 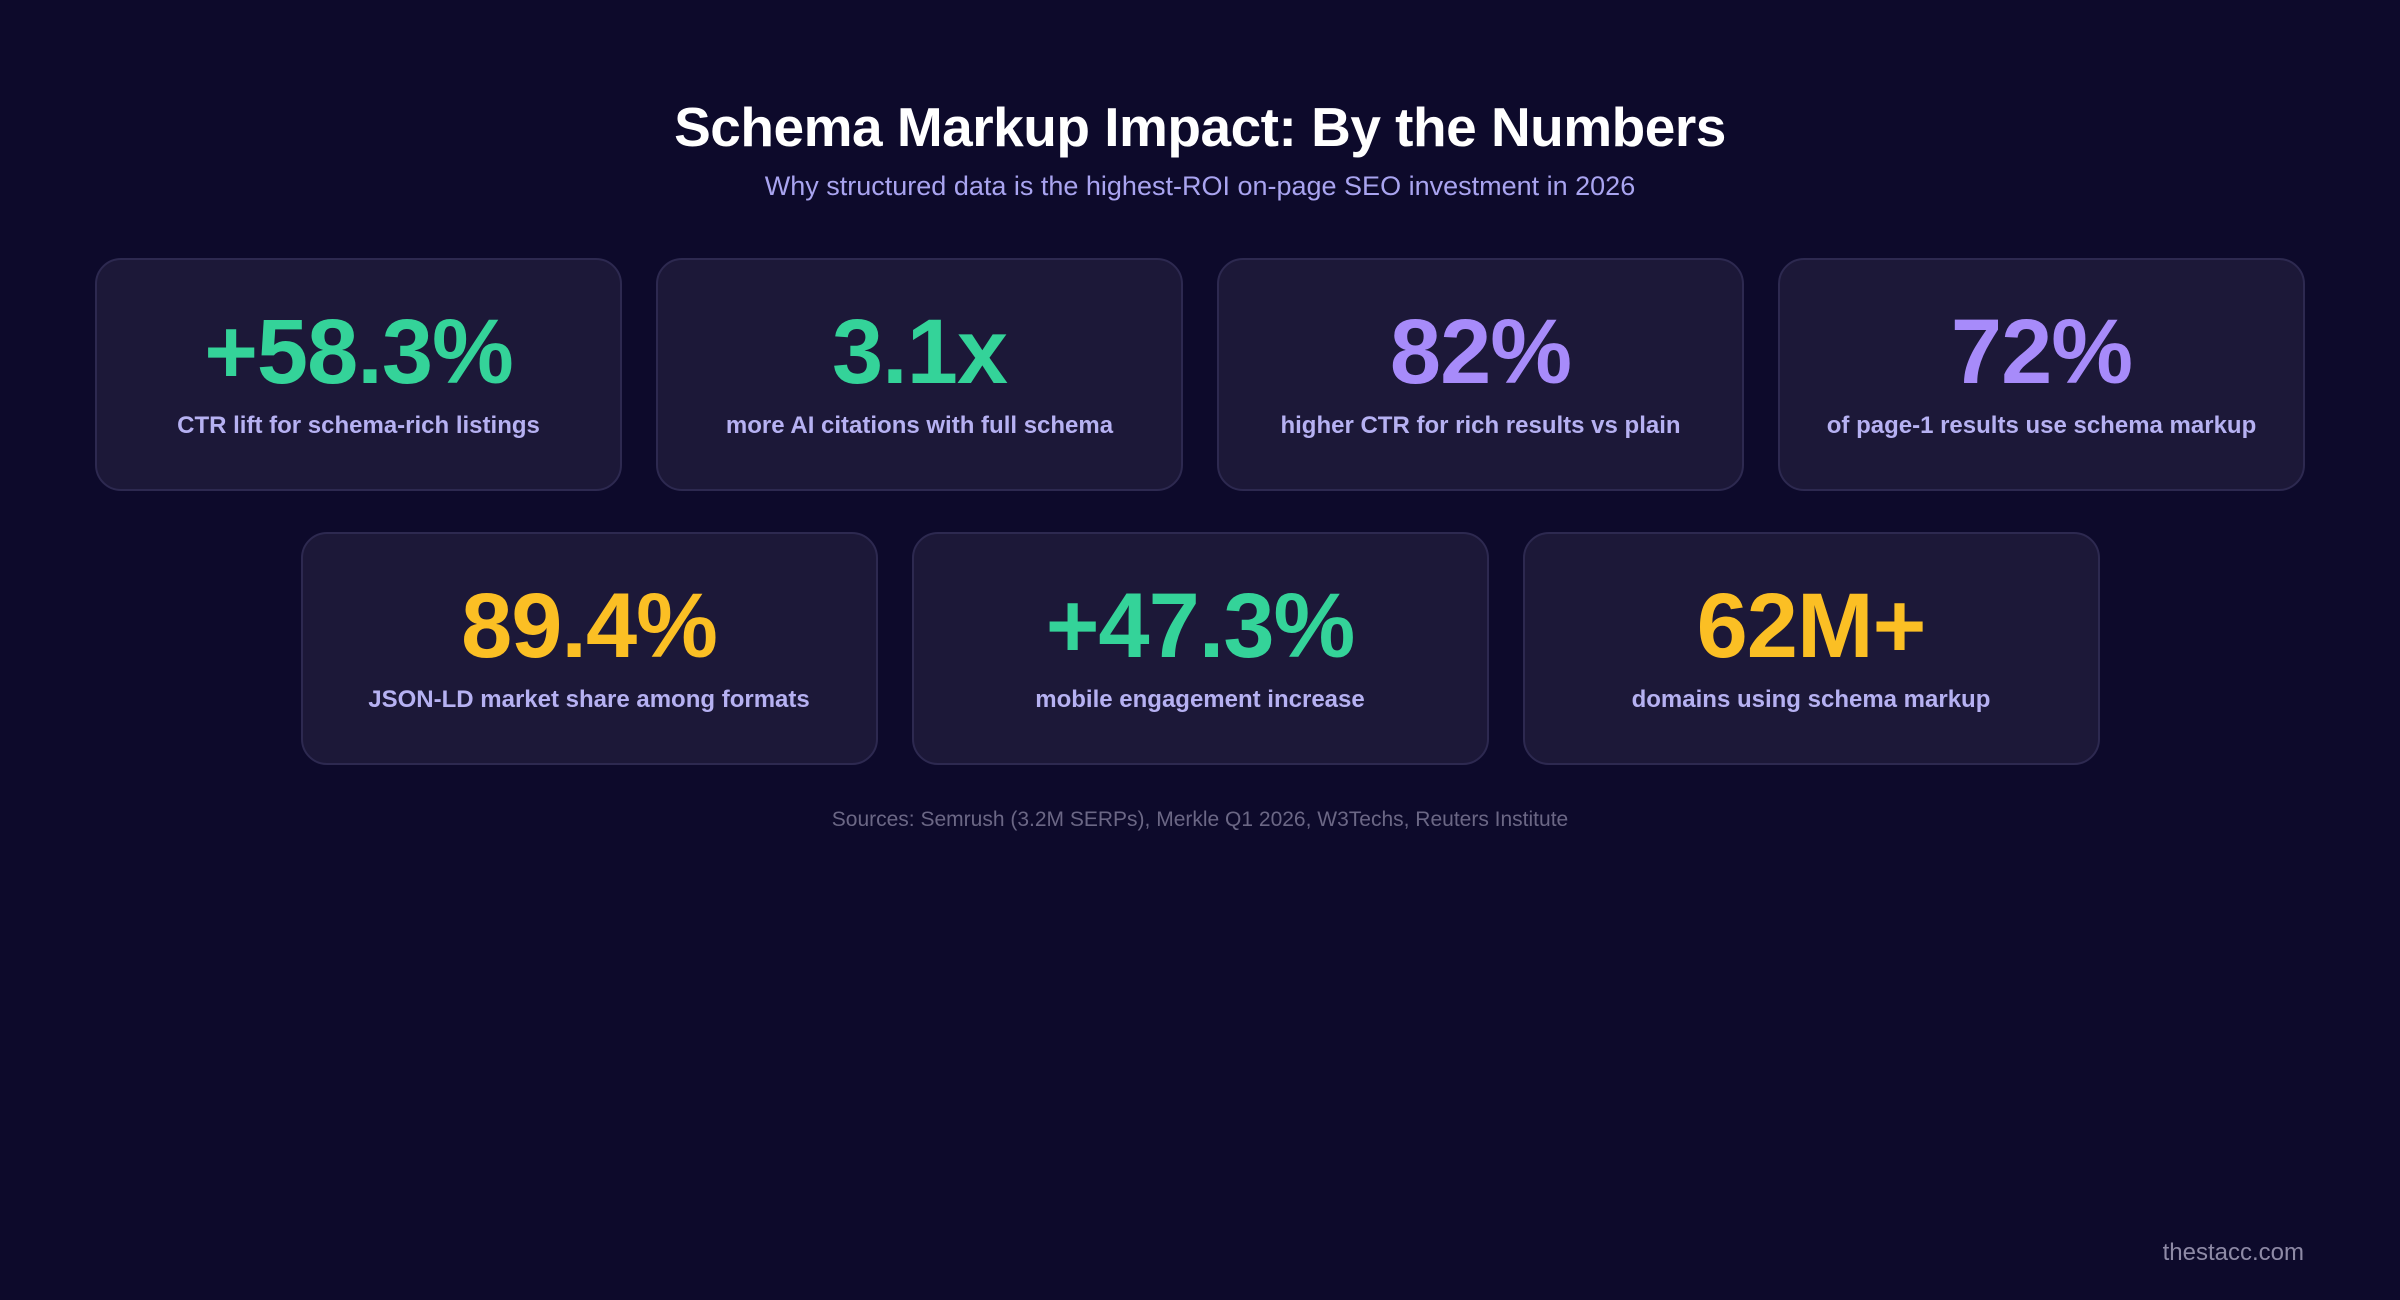 What do you see at coordinates (359, 352) in the screenshot?
I see `stat-value: +58.3%` at bounding box center [359, 352].